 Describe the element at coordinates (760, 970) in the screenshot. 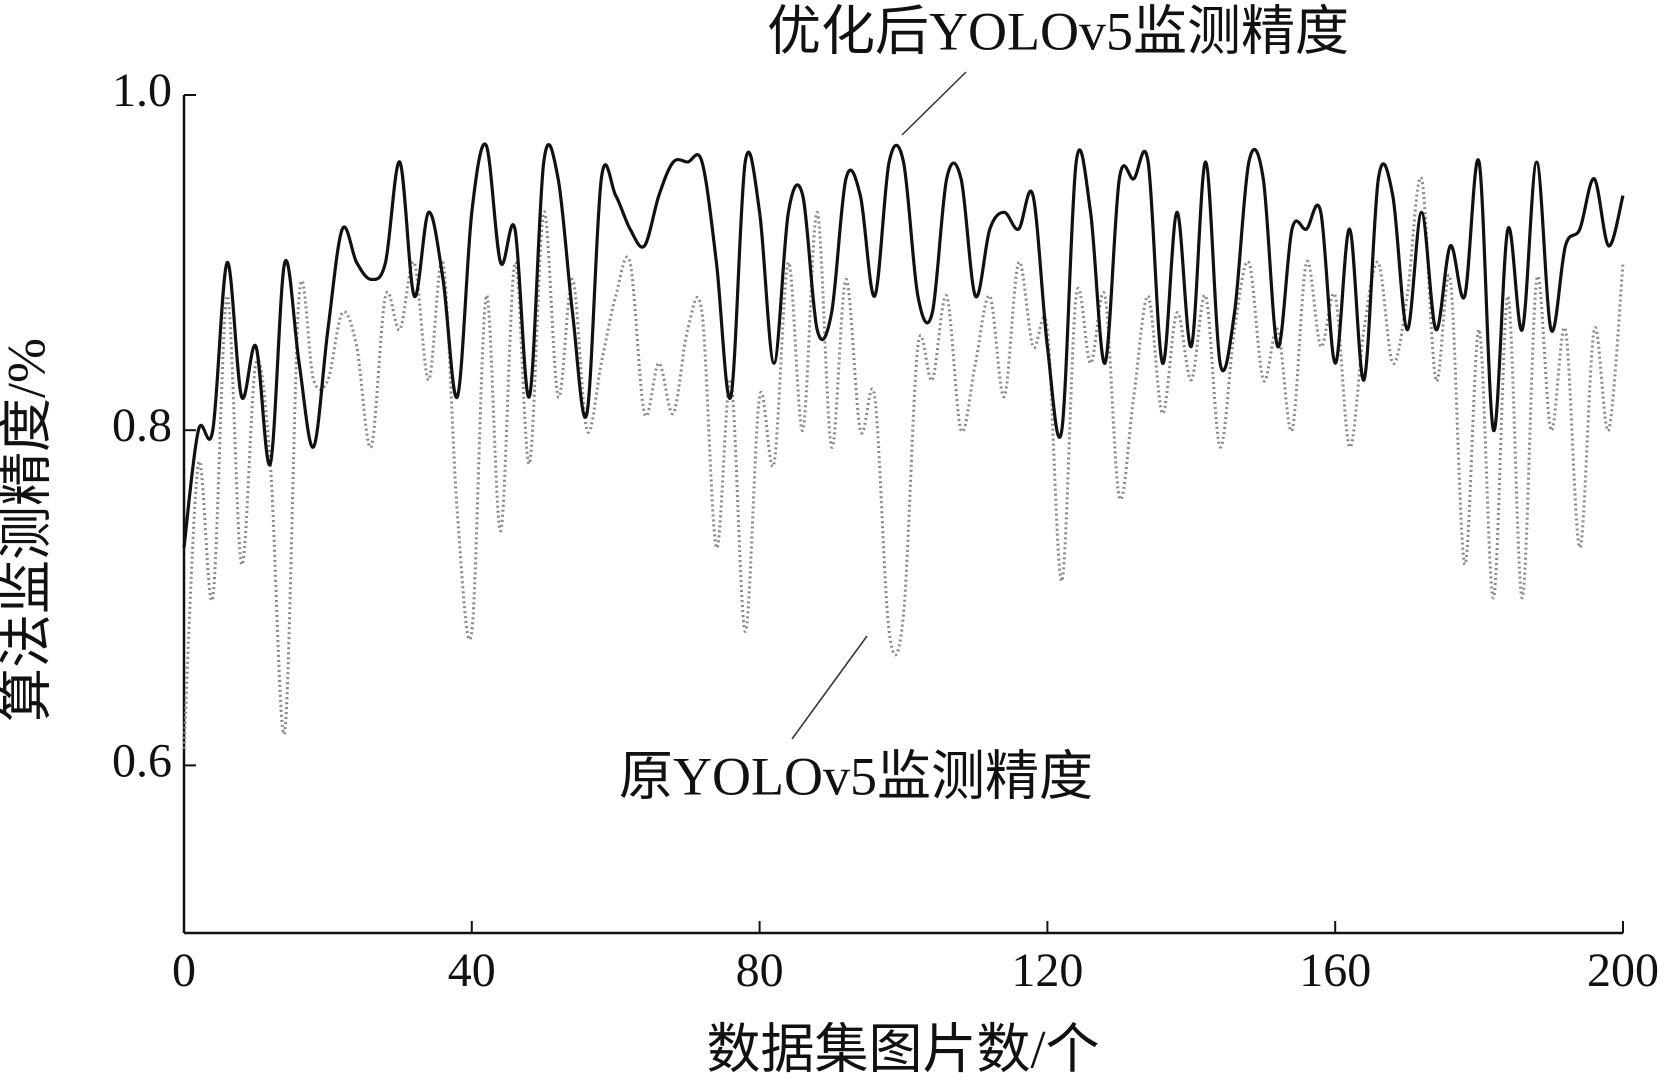

I see `x-tick-label: 80` at that location.